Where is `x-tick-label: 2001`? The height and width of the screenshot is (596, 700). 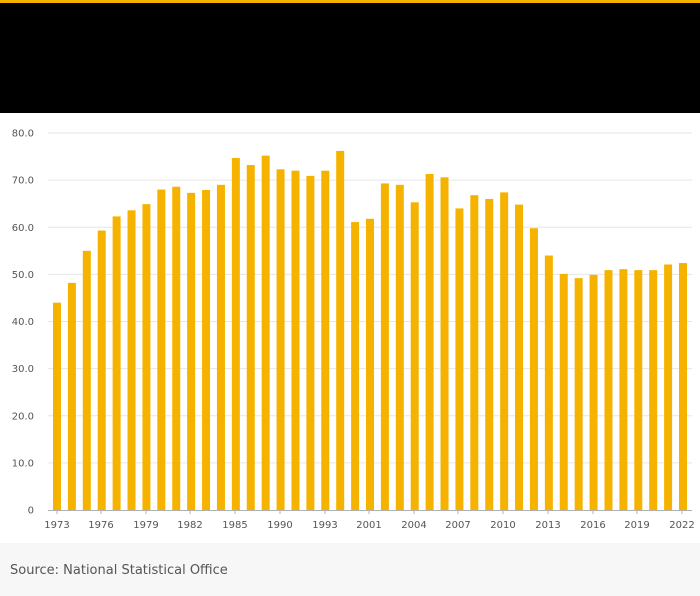
x-tick-label: 2001 is located at coordinates (368, 525).